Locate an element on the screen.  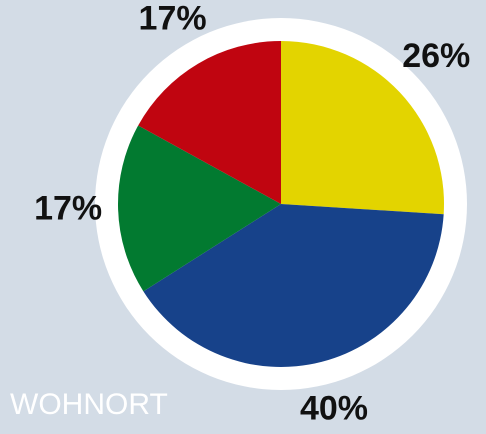
data-label: 26% is located at coordinates (436, 56).